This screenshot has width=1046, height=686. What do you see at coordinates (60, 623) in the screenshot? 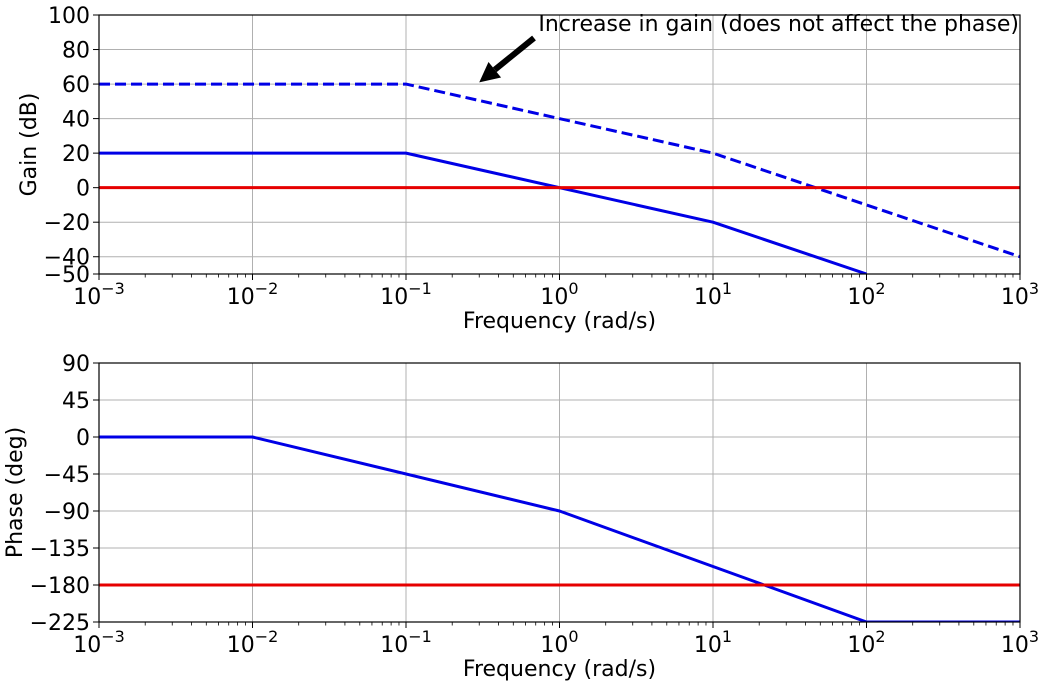
I see `y-tick-label: −225` at bounding box center [60, 623].